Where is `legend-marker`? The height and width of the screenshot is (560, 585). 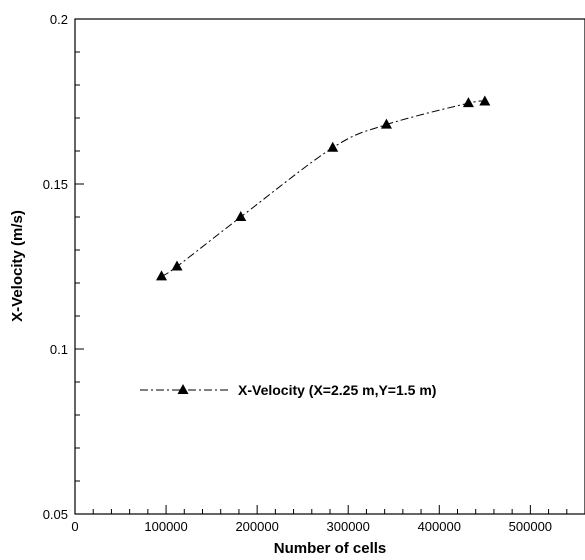 legend-marker is located at coordinates (183, 389).